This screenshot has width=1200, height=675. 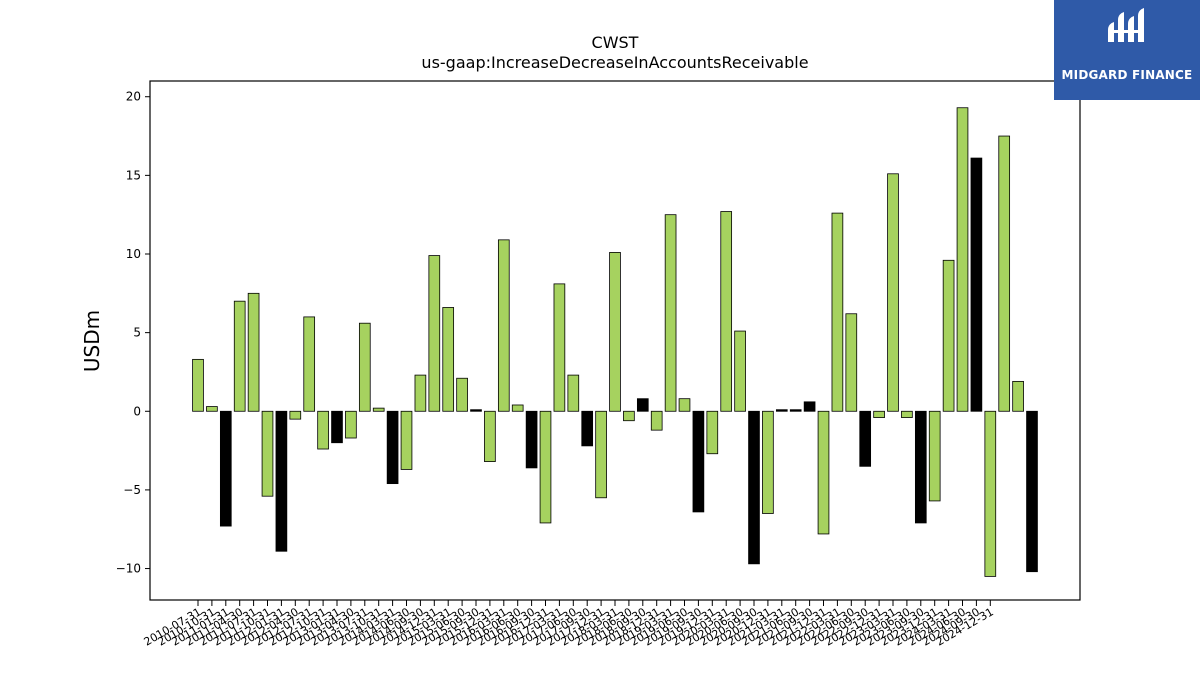 I want to click on y-tick-label: −5, so click(x=132, y=490).